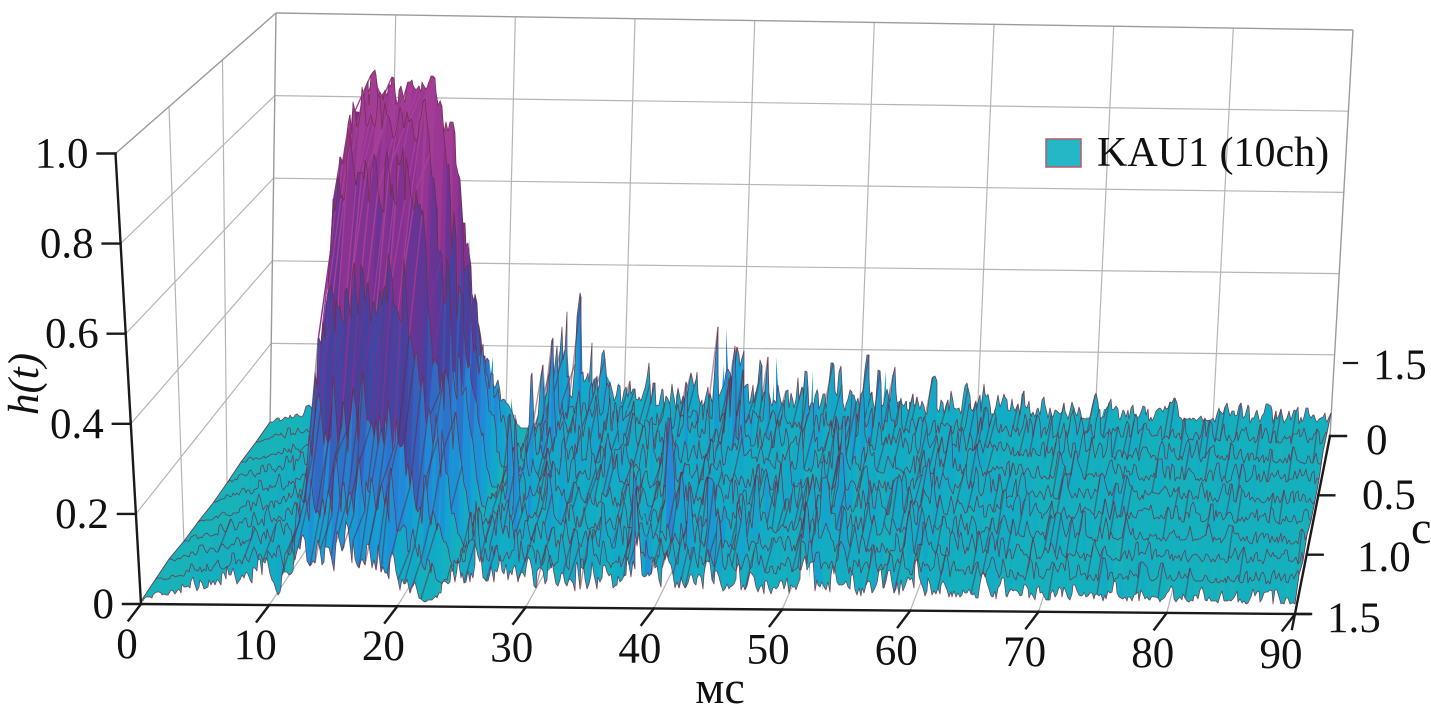 Image resolution: width=1431 pixels, height=721 pixels. I want to click on svg-text: h(t), so click(24, 384).